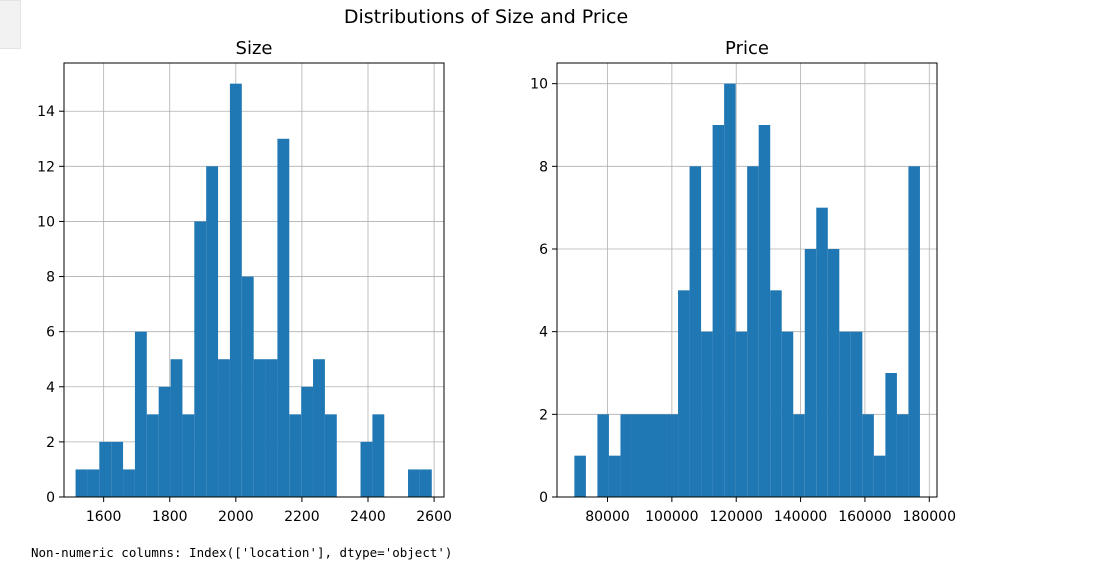  What do you see at coordinates (10, 24) in the screenshot?
I see `cell-gutter-tab` at bounding box center [10, 24].